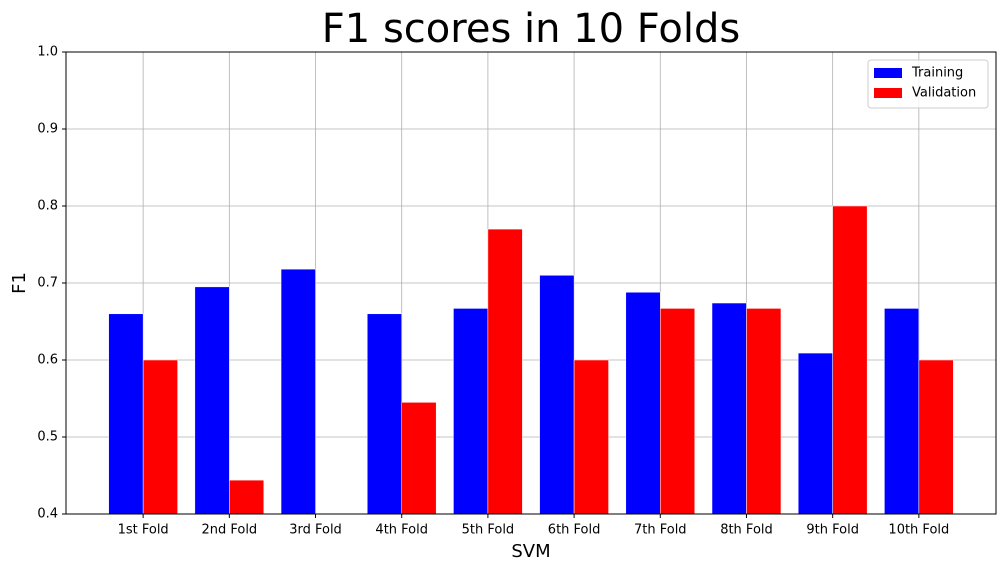 The width and height of the screenshot is (1006, 572). What do you see at coordinates (47, 437) in the screenshot?
I see `y-tick-label: 0.5` at bounding box center [47, 437].